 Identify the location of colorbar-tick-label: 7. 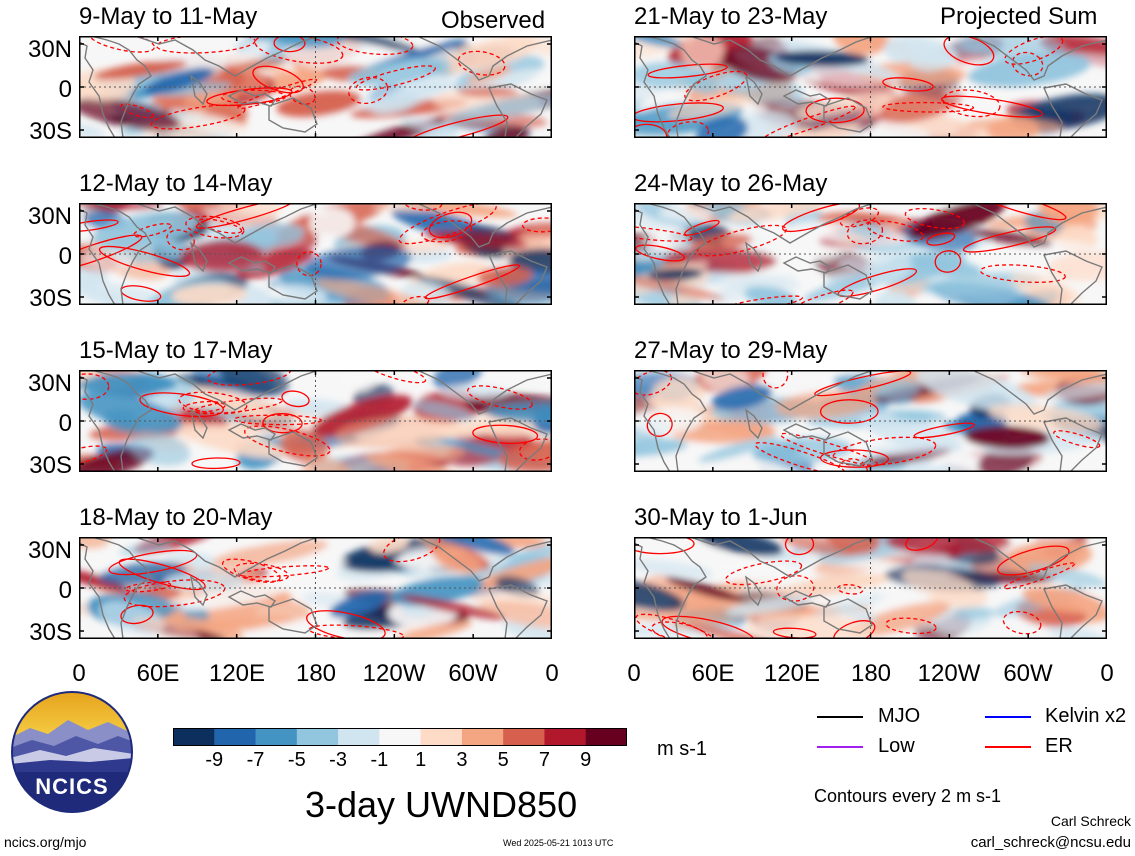
(544, 760).